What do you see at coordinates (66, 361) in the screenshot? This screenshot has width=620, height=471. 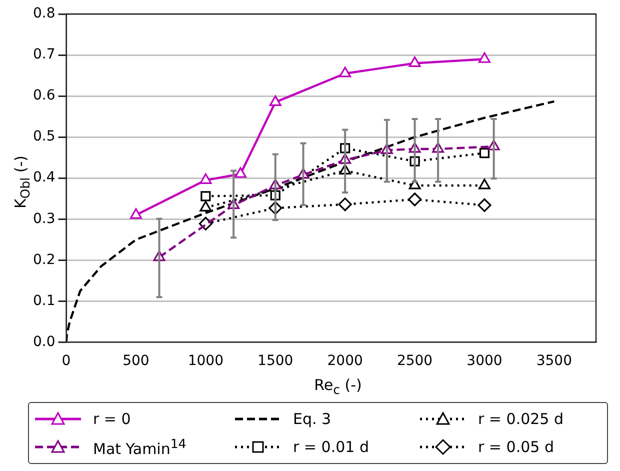 I see `x-tick-label: 0` at bounding box center [66, 361].